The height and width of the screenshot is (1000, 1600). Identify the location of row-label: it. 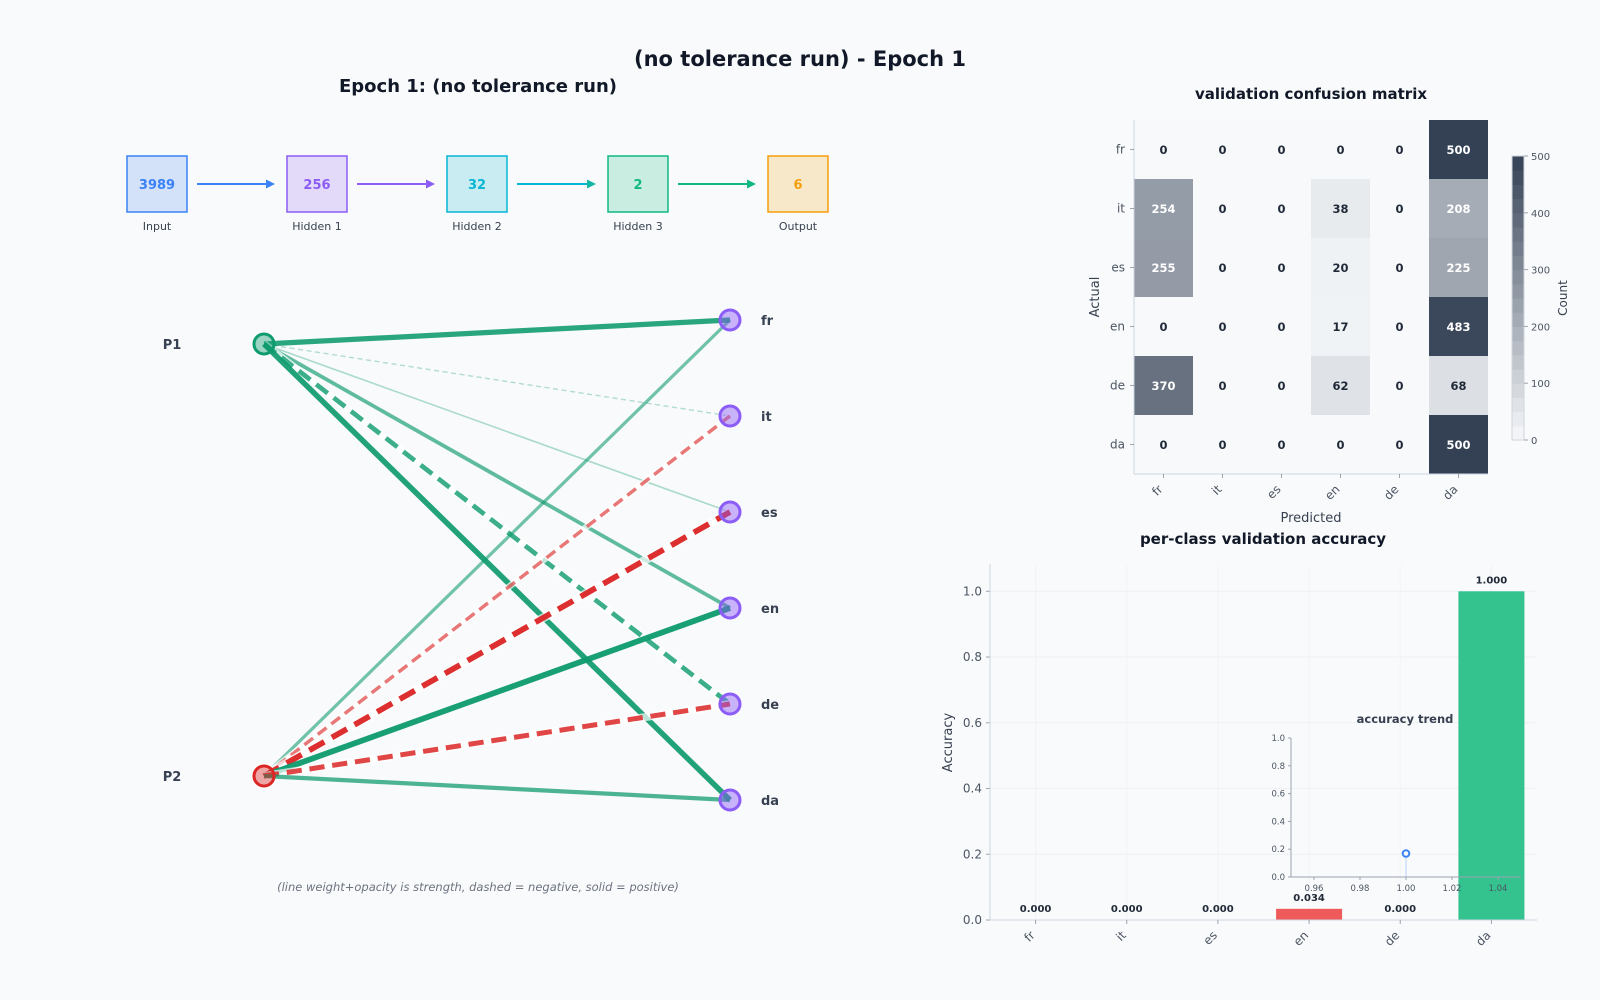
(1121, 209).